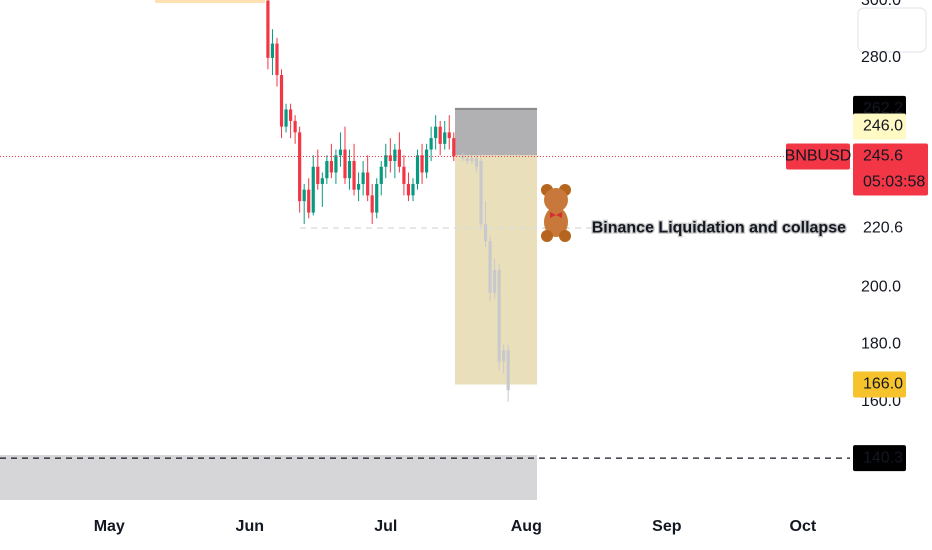  Describe the element at coordinates (883, 457) in the screenshot. I see `price-label: 140.3` at that location.